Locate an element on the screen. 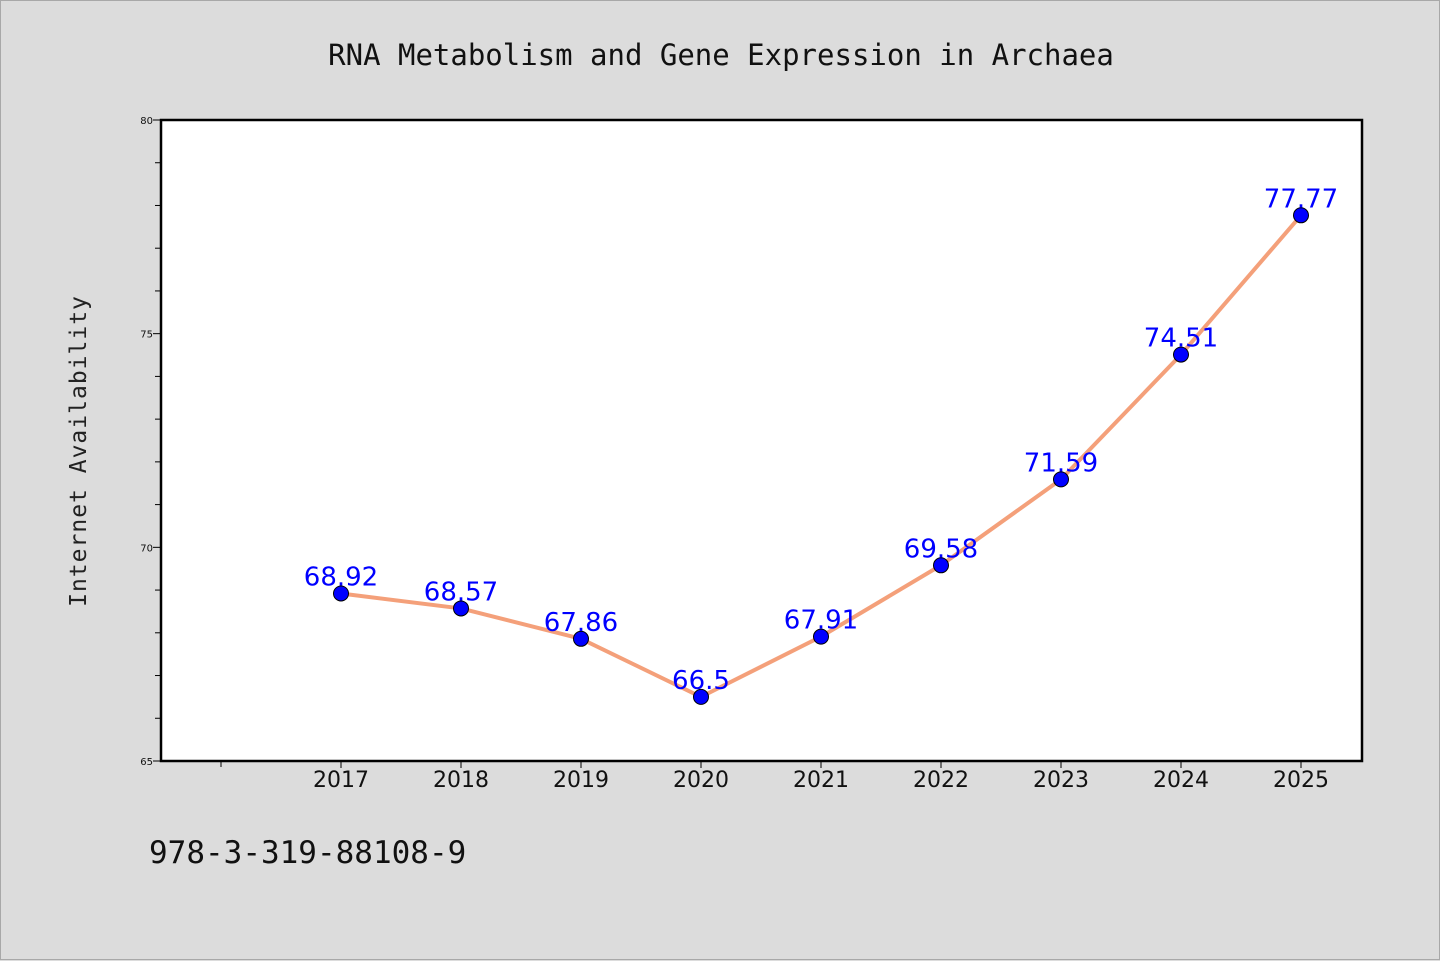  x-tick-label: 2021 is located at coordinates (821, 780).